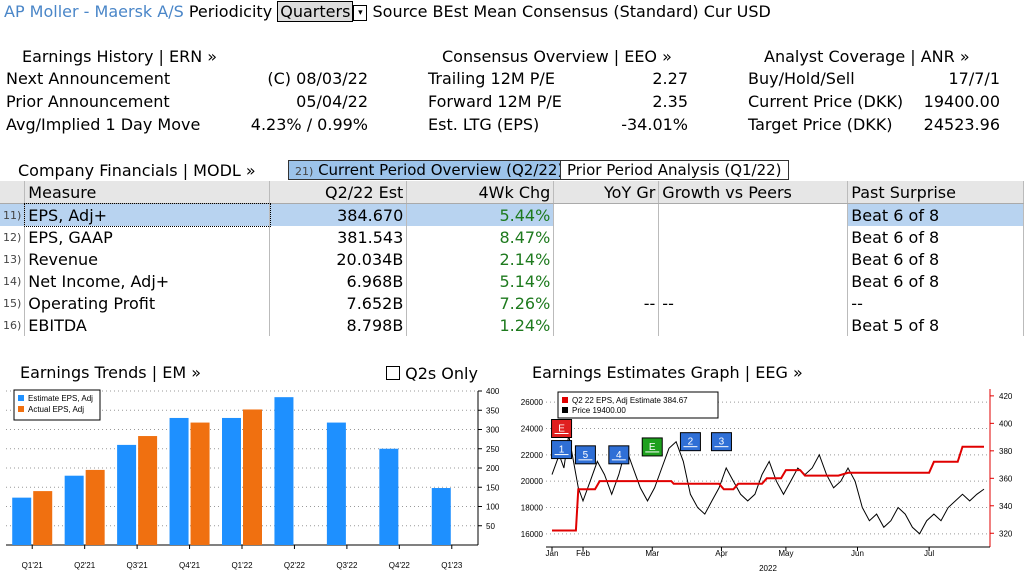  I want to click on table-row: 13) Revenue 20.034B 2.14% Beat 6 of 8, so click(512, 259).